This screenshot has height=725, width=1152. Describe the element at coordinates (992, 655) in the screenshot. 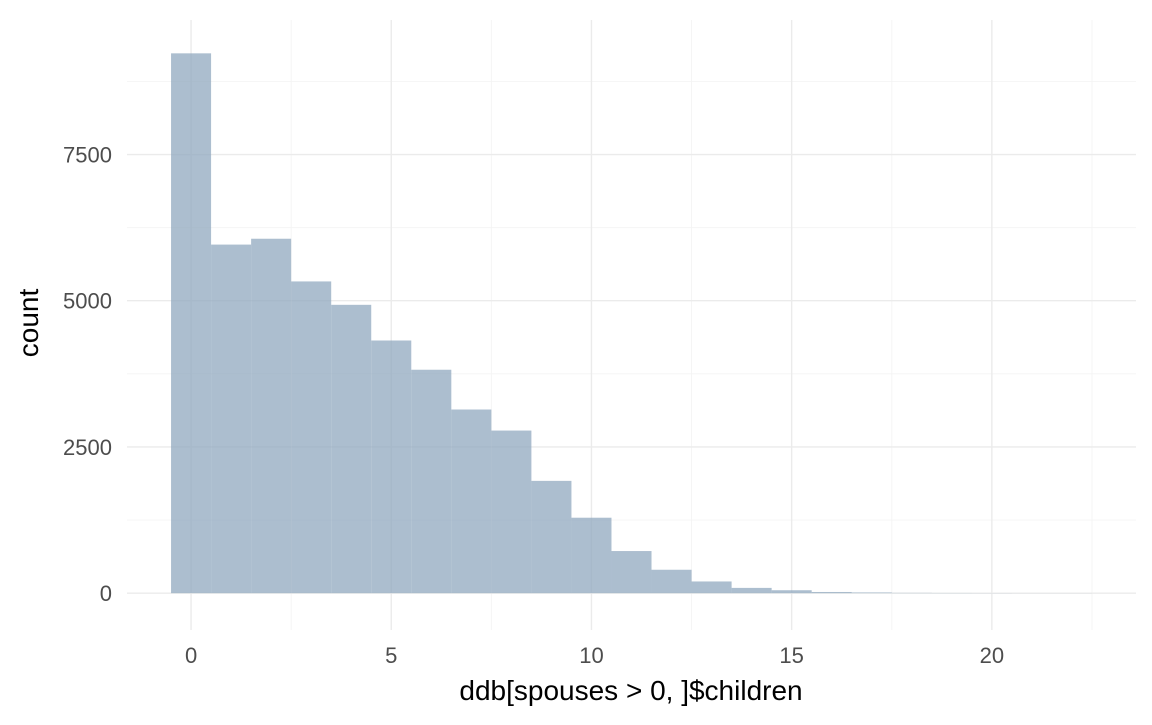

I see `x-tick-label: 20` at that location.